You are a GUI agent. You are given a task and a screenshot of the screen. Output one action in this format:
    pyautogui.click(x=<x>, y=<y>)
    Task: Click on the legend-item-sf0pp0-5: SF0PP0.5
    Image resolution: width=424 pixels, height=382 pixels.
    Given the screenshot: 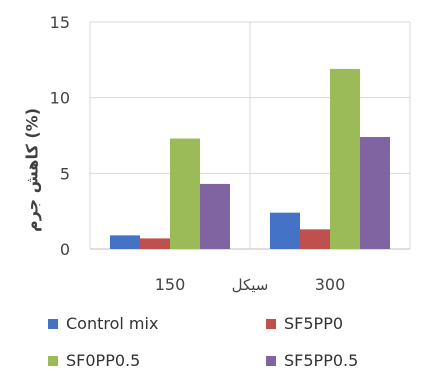 What is the action you would take?
    pyautogui.click(x=94, y=360)
    